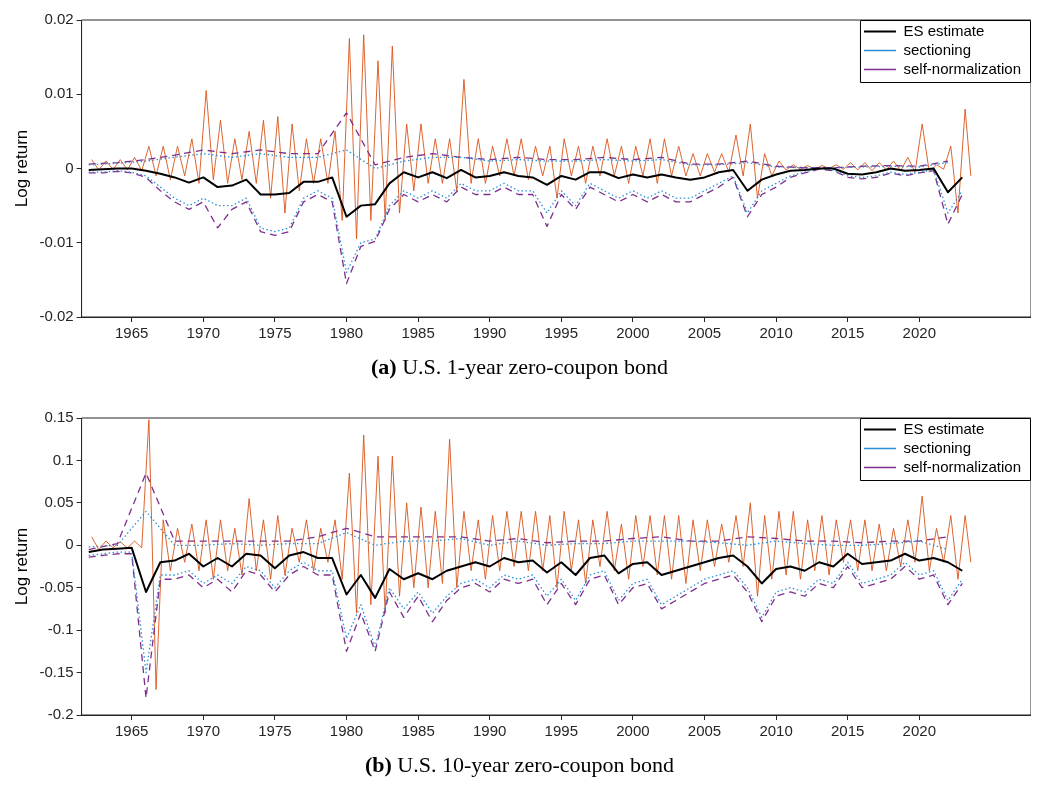 The height and width of the screenshot is (810, 1039). Describe the element at coordinates (59, 19) in the screenshot. I see `y-tick-label: 0.02` at that location.